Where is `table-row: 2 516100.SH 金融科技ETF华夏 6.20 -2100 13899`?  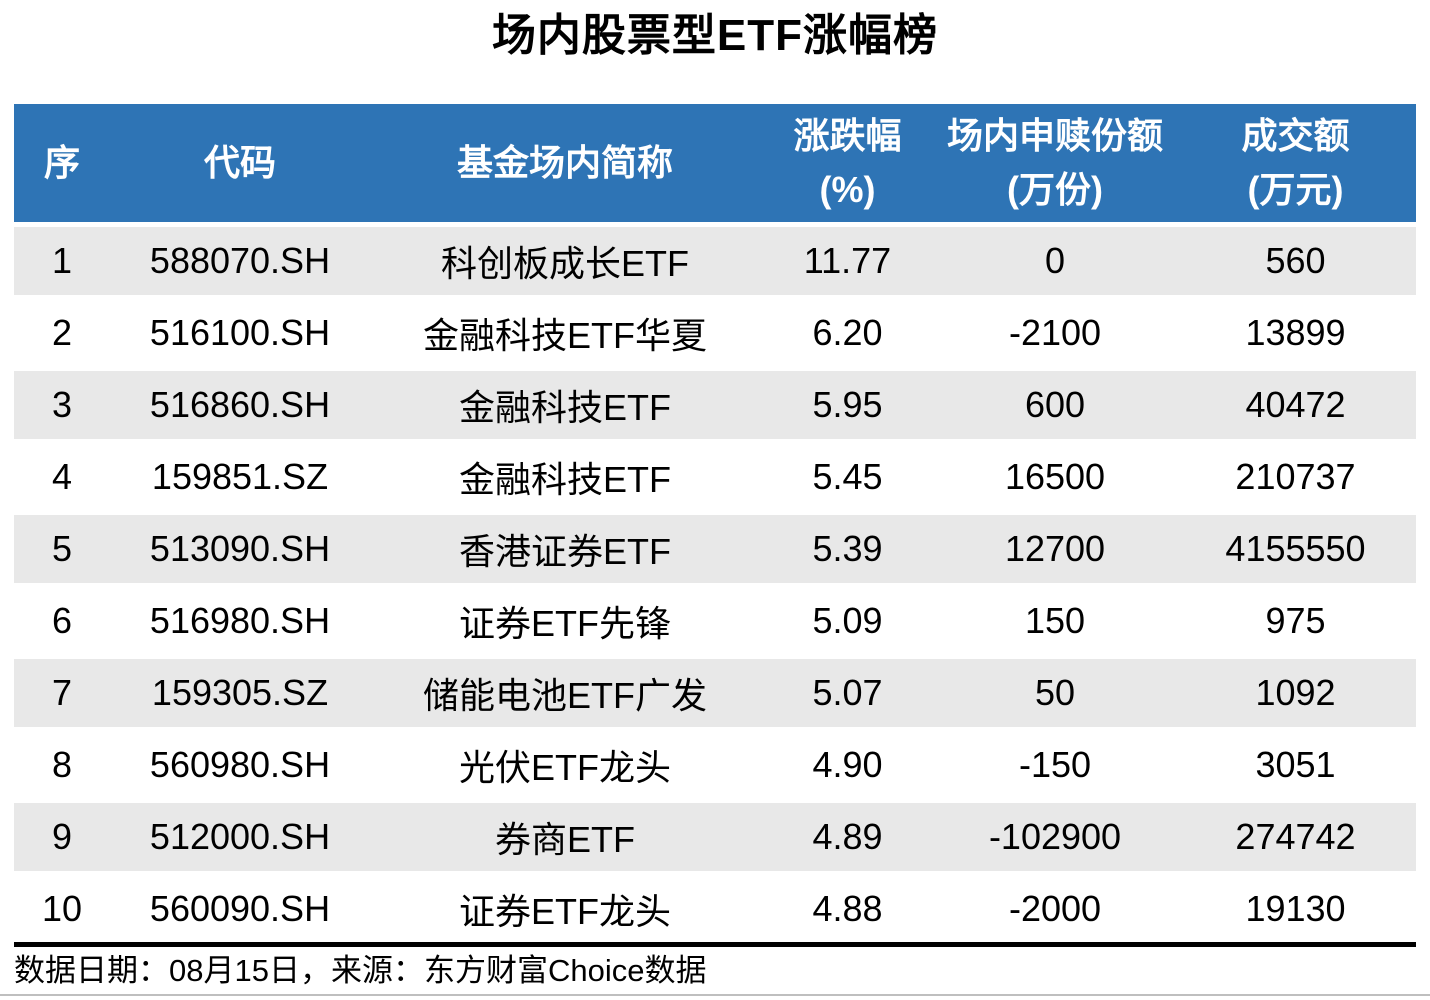
table-row: 2 516100.SH 金融科技ETF华夏 6.20 -2100 13899 is located at coordinates (715, 333).